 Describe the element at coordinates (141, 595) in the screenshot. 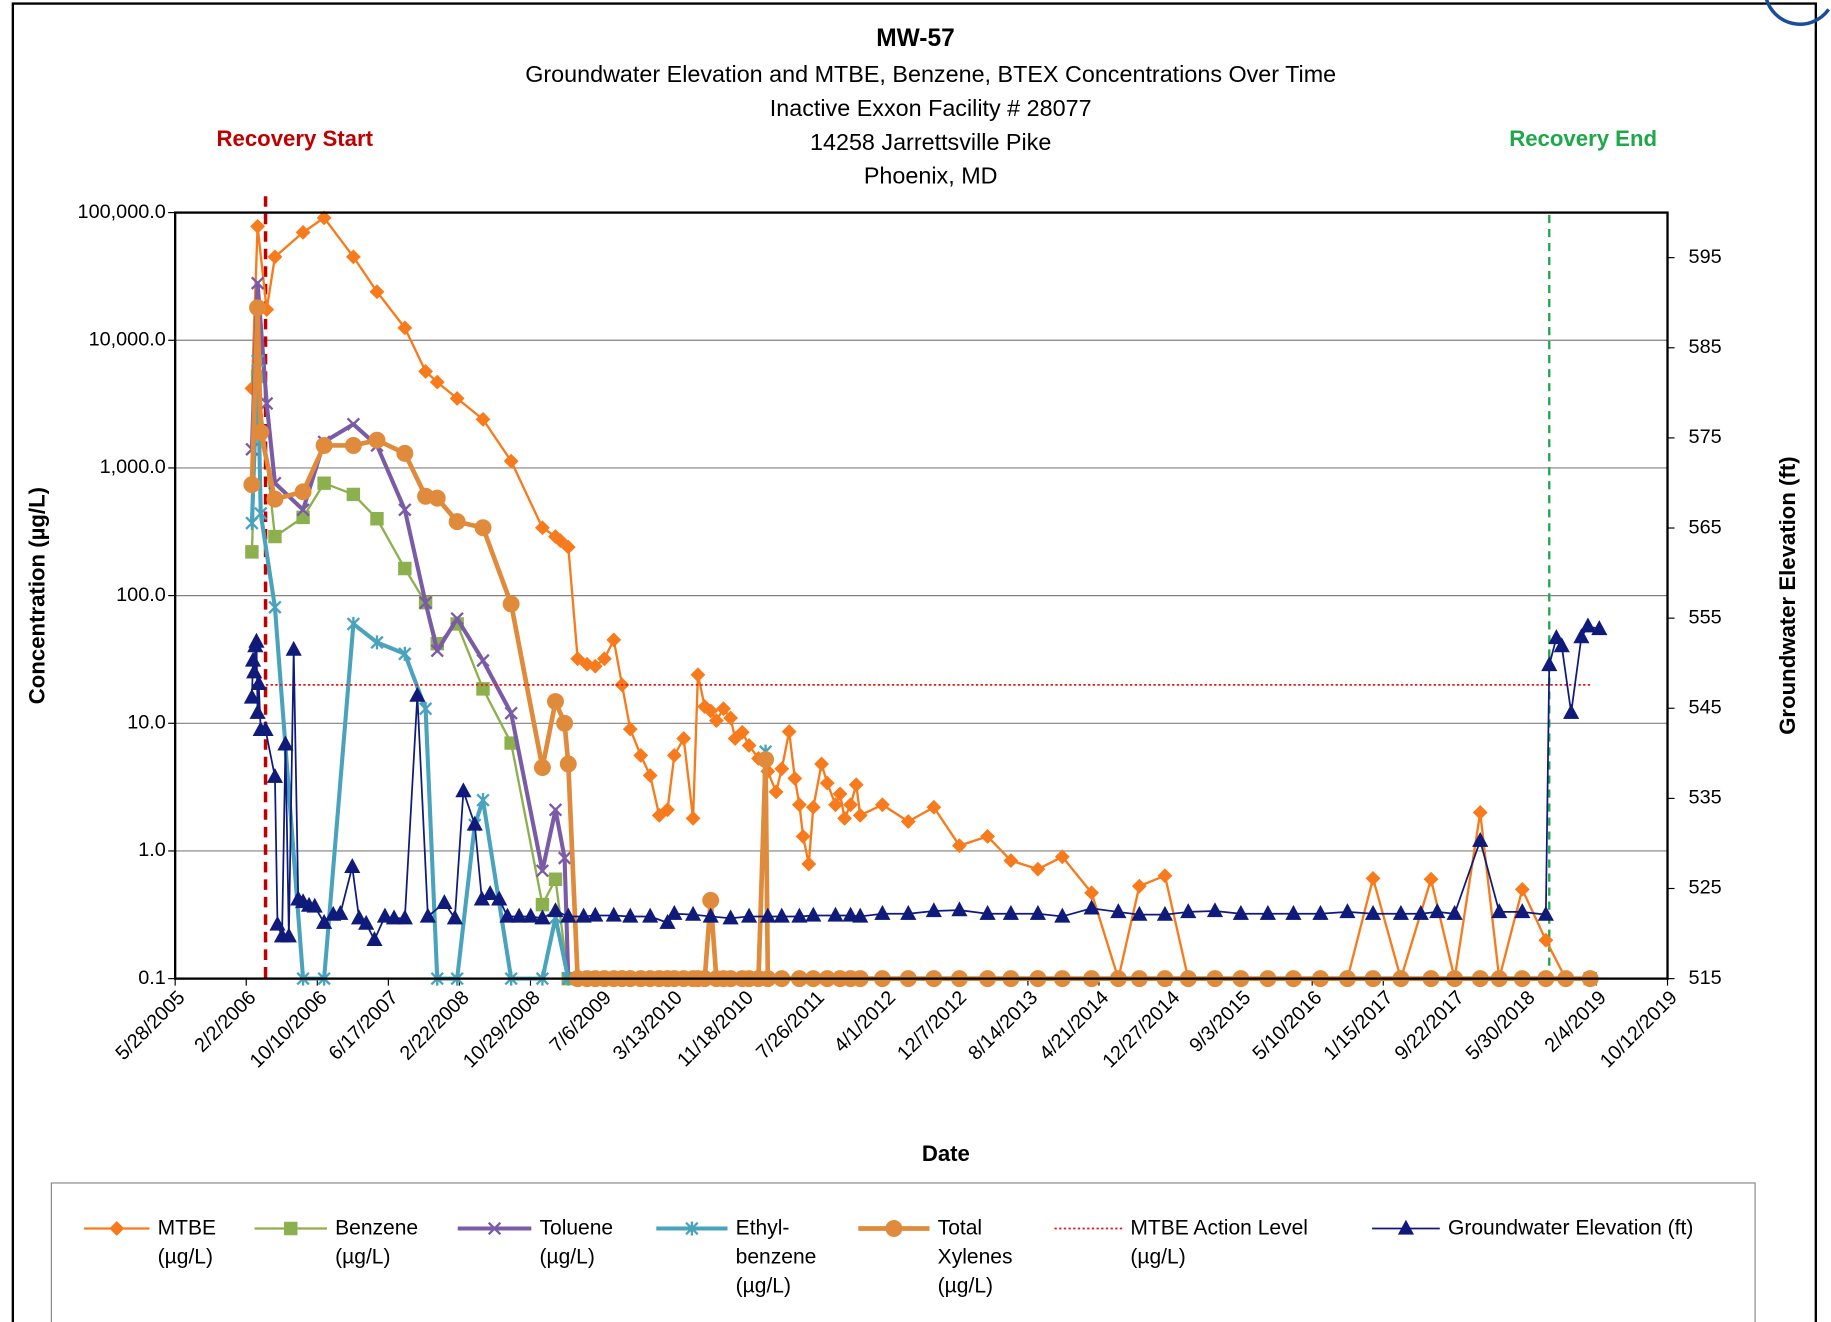

I see `y-tick-label: 100.0` at that location.